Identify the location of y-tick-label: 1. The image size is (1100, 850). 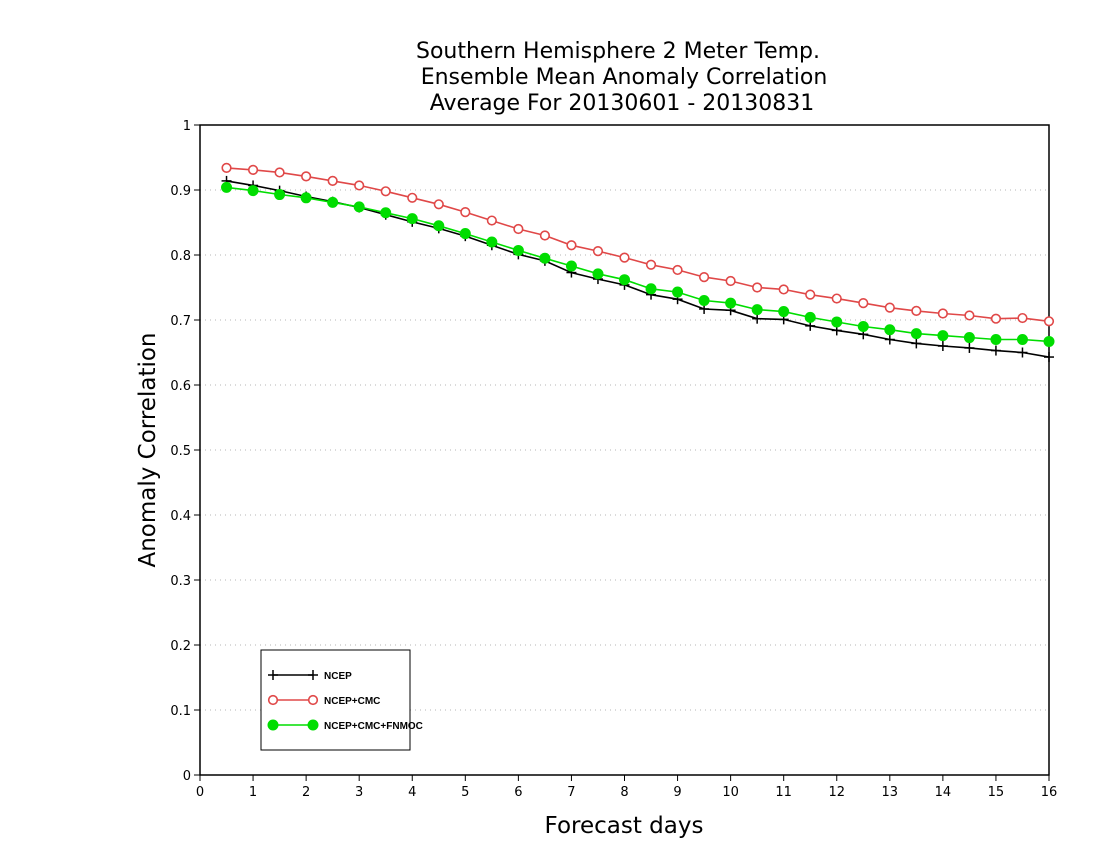
(187, 126).